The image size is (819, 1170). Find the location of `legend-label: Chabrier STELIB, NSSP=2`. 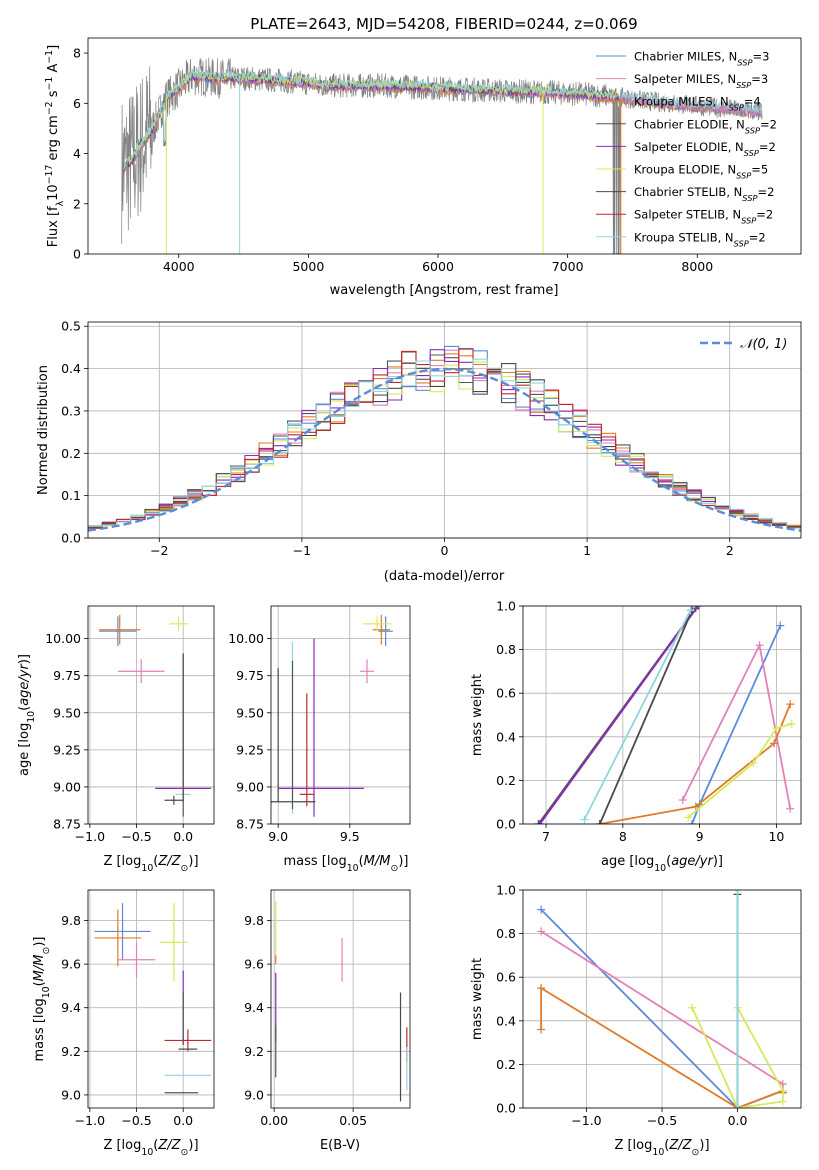

legend-label: Chabrier STELIB, NSSP=2 is located at coordinates (704, 194).